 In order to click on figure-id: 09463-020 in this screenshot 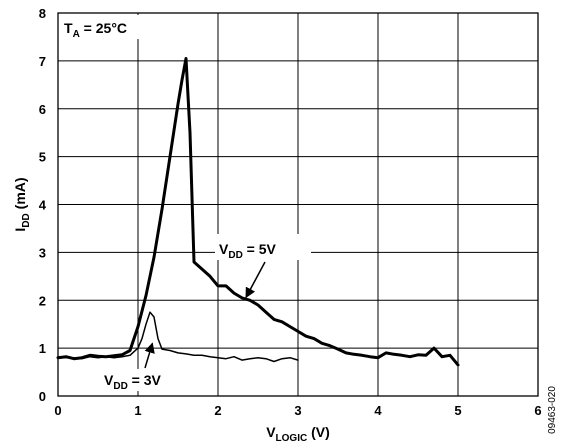, I will do `click(552, 410)`.